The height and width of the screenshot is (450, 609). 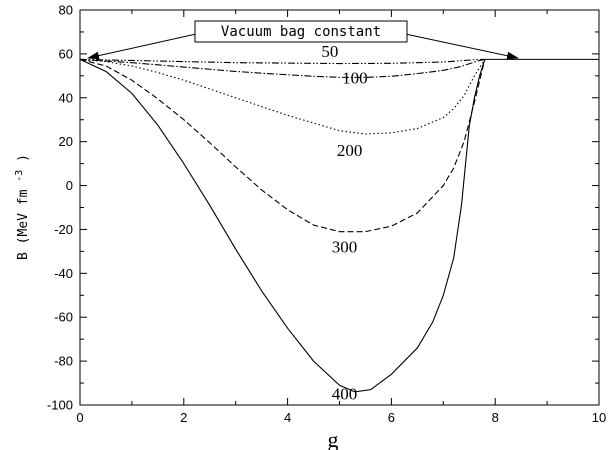 What do you see at coordinates (19, 176) in the screenshot?
I see `y-axis-unit-exp: -3` at bounding box center [19, 176].